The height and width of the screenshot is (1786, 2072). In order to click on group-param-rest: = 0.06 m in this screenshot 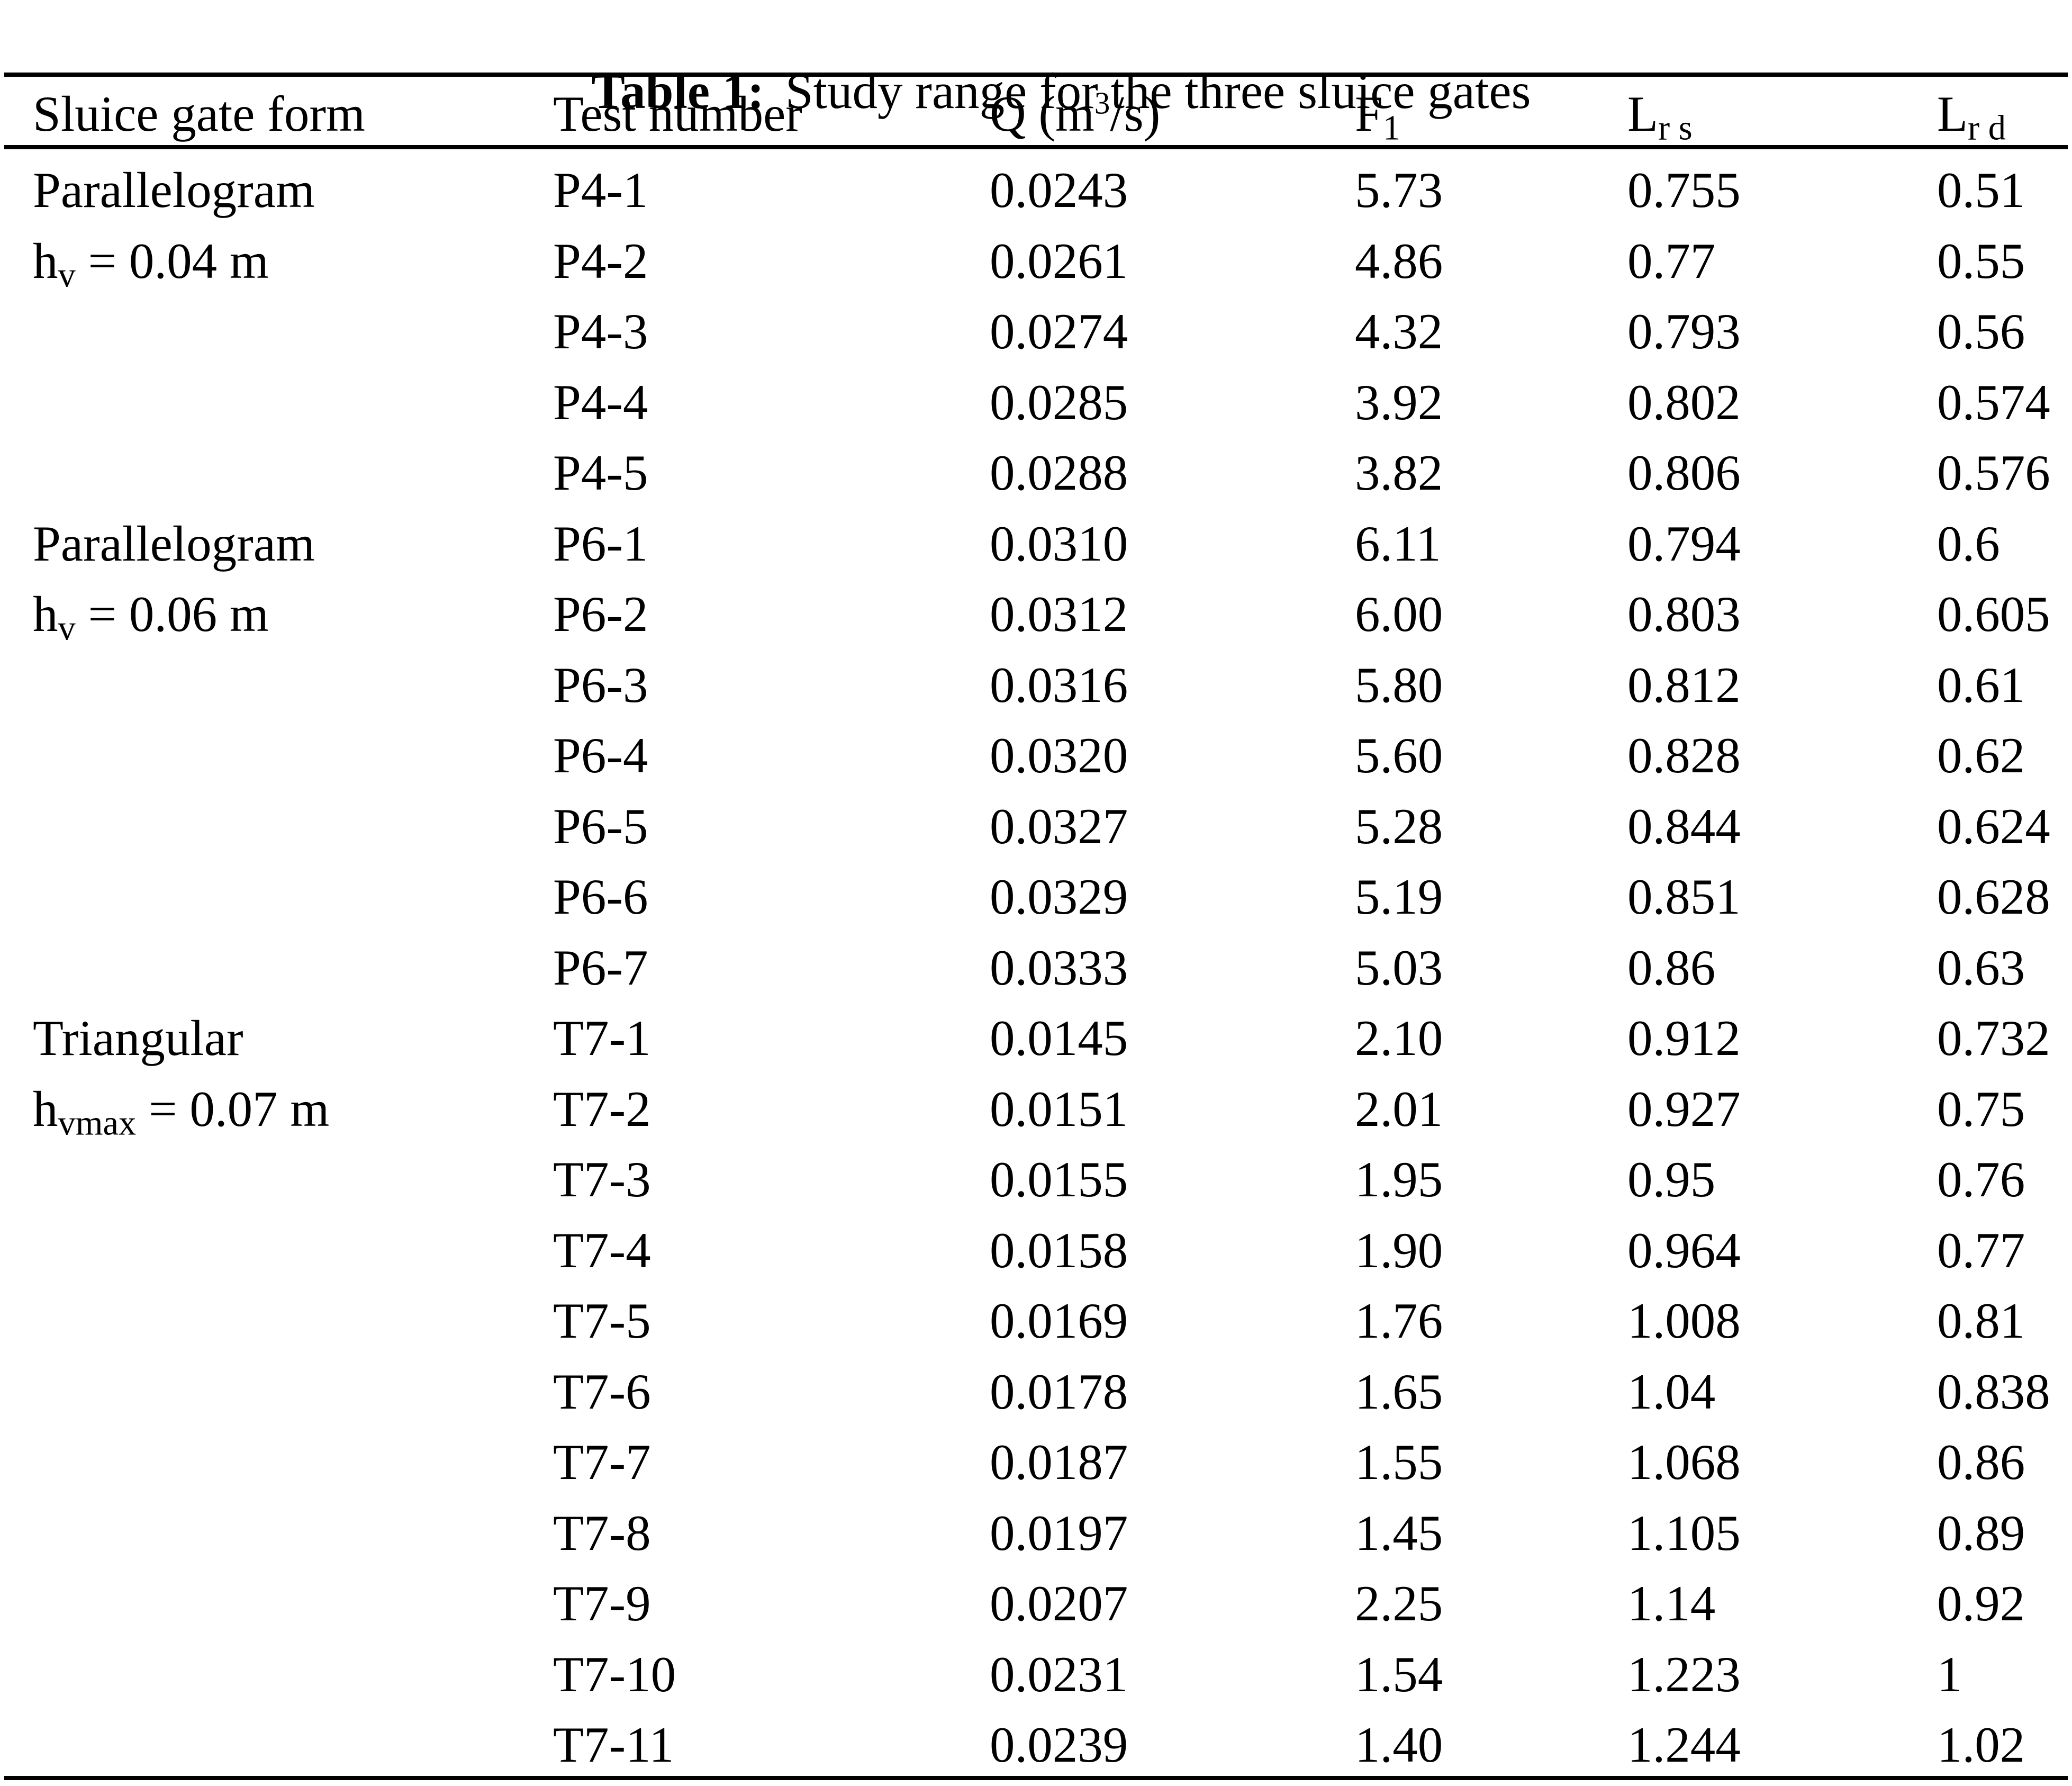, I will do `click(172, 614)`.